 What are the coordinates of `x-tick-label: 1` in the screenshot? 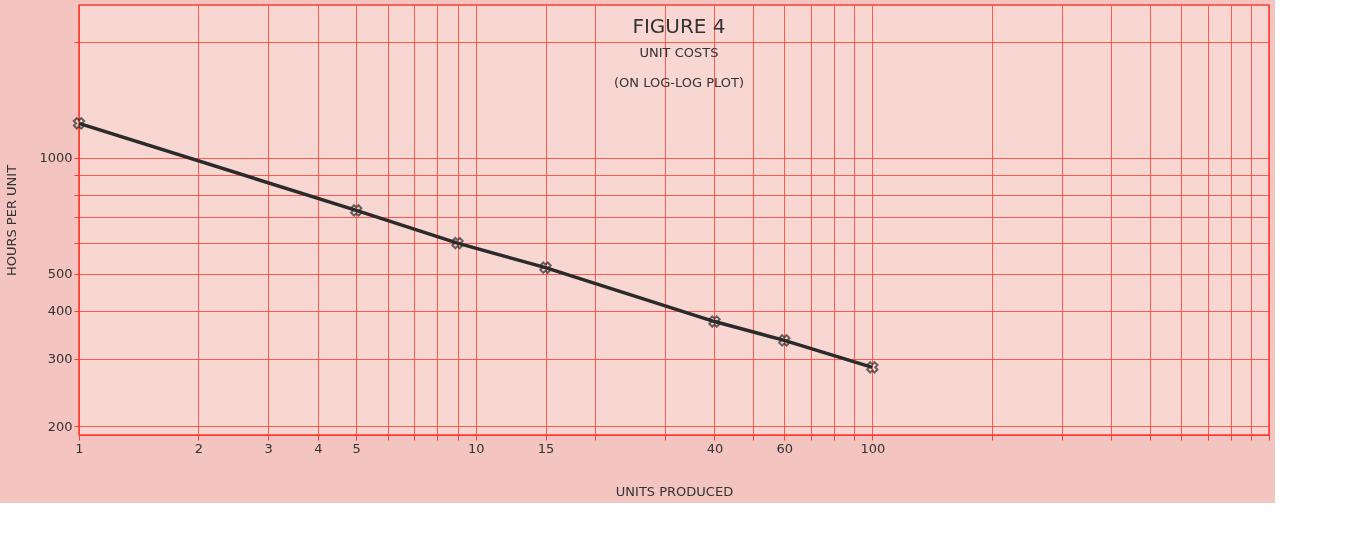 It's located at (79, 448).